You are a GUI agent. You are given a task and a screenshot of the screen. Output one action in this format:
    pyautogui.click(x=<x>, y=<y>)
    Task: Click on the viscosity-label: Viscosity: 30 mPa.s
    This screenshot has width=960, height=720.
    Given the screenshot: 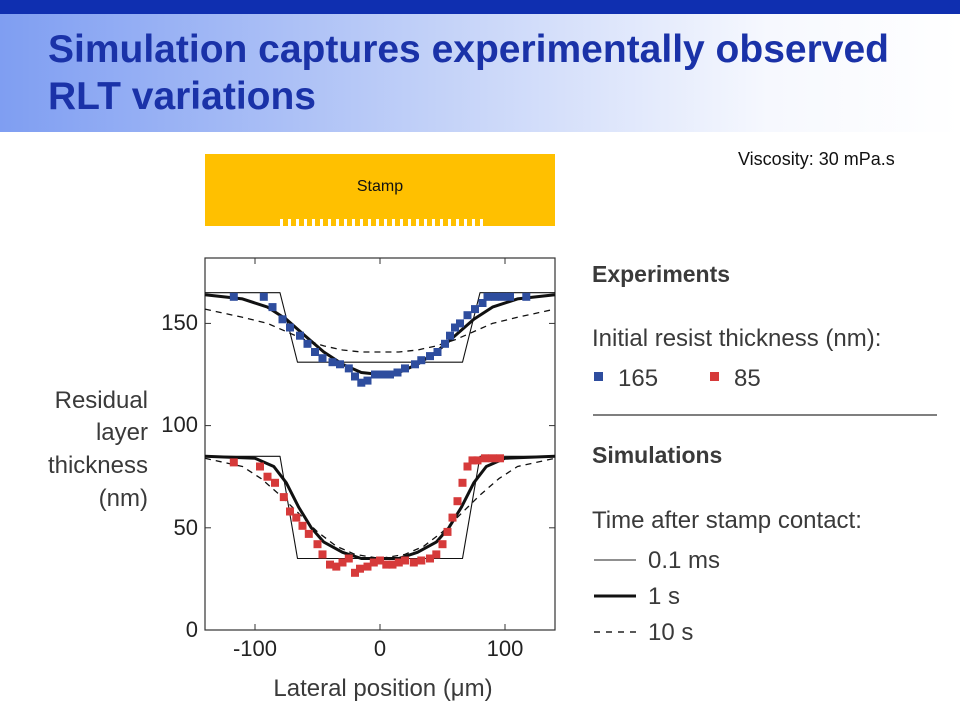 What is the action you would take?
    pyautogui.click(x=816, y=159)
    